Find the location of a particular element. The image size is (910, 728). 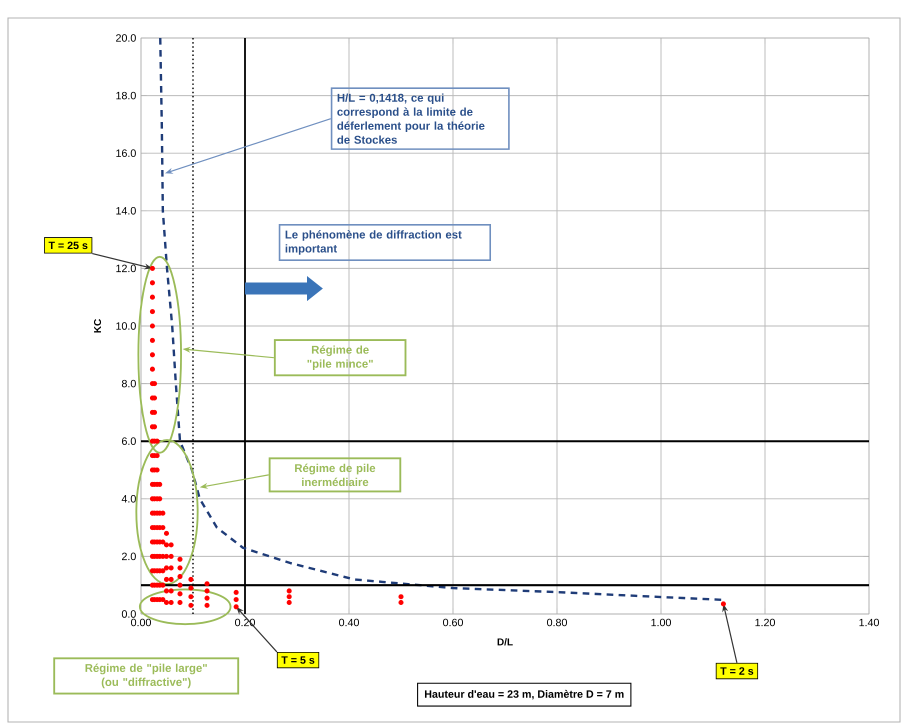

y-tick-label: 6.0 is located at coordinates (129, 441).